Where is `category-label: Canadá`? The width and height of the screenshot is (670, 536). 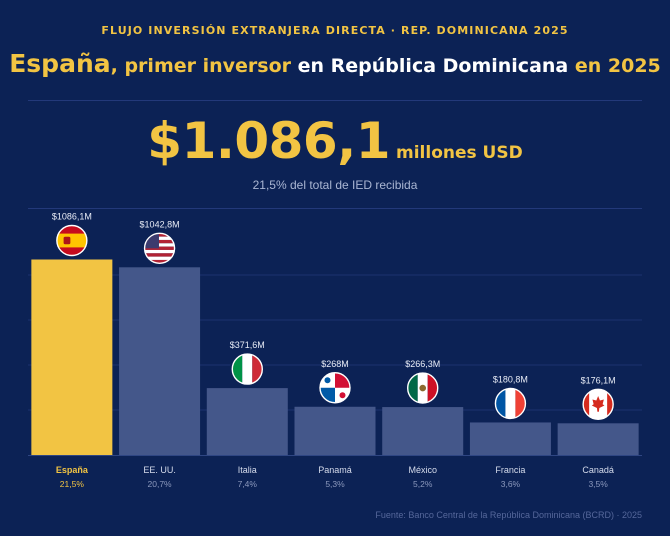
category-label: Canadá is located at coordinates (598, 470).